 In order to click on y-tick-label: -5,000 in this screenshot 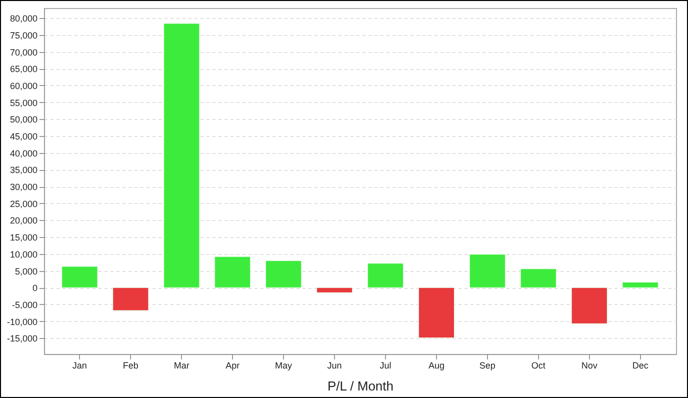, I will do `click(25, 305)`.